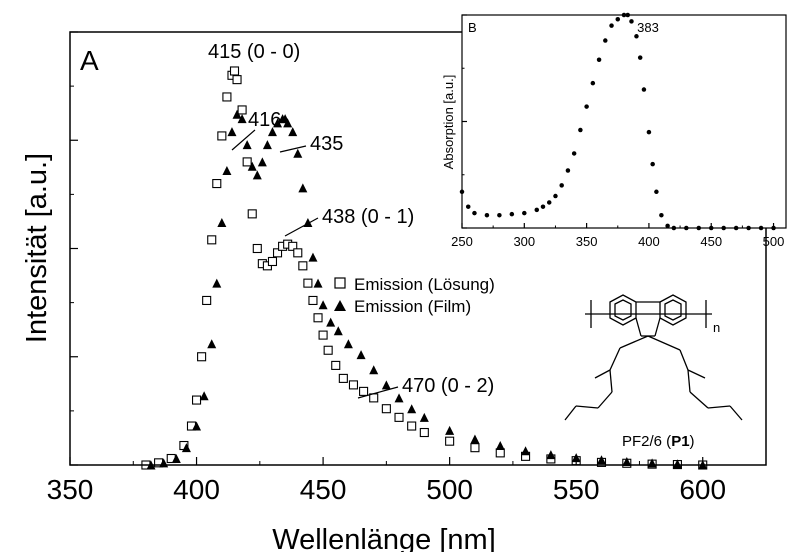  What do you see at coordinates (692, 441) in the screenshot?
I see `structure-caption-suffix: )` at bounding box center [692, 441].